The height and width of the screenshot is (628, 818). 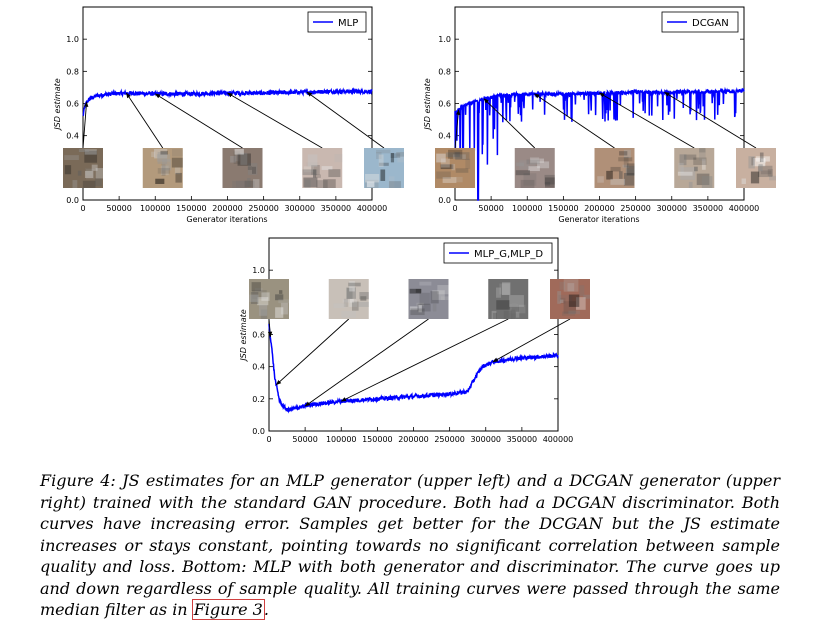 What do you see at coordinates (228, 609) in the screenshot?
I see `figure-reference-link: Figure 3` at bounding box center [228, 609].